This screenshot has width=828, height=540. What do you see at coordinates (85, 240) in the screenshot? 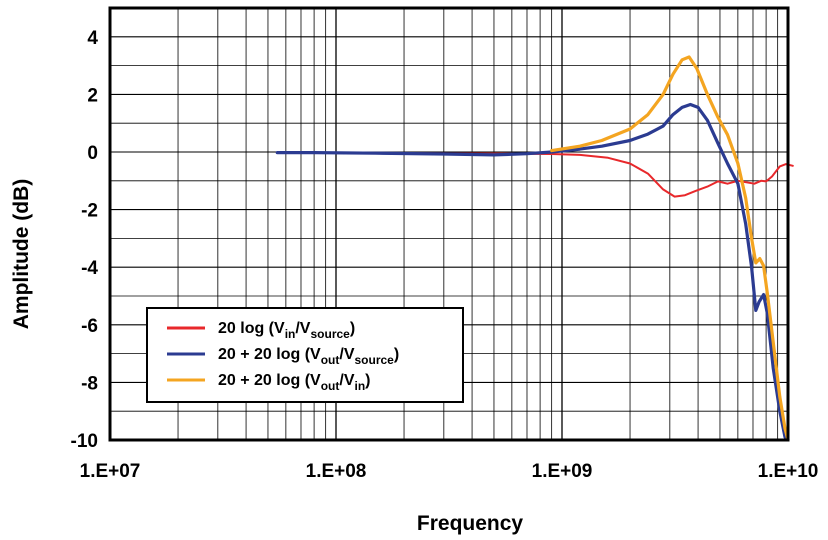
I see `y-tick-labels: 4 2 0 -2 -4 -6 -8 -10` at bounding box center [85, 240].